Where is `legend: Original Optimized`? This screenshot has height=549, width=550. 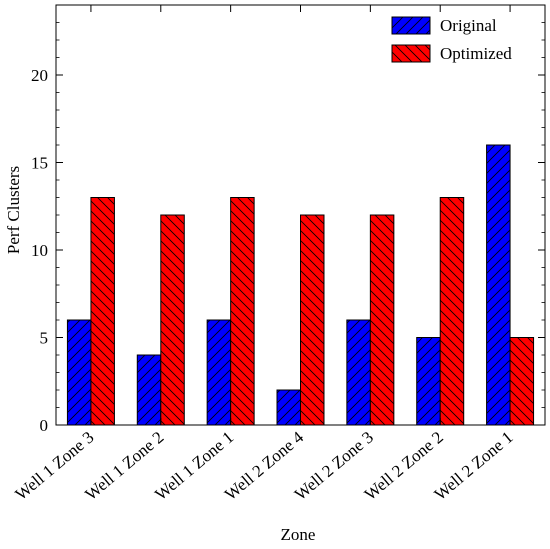 legend: Original Optimized is located at coordinates (451, 39).